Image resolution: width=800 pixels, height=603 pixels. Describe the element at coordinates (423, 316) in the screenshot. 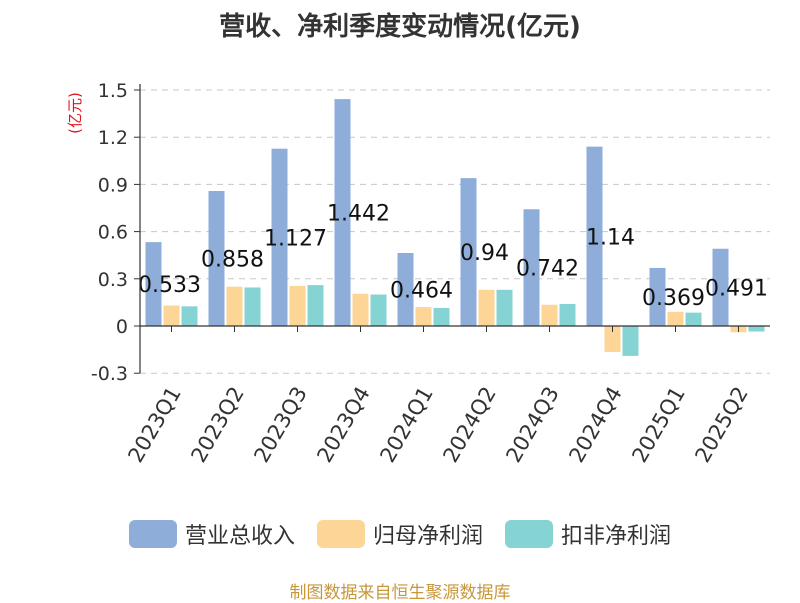

I see `bar-2024Q1-s1` at that location.